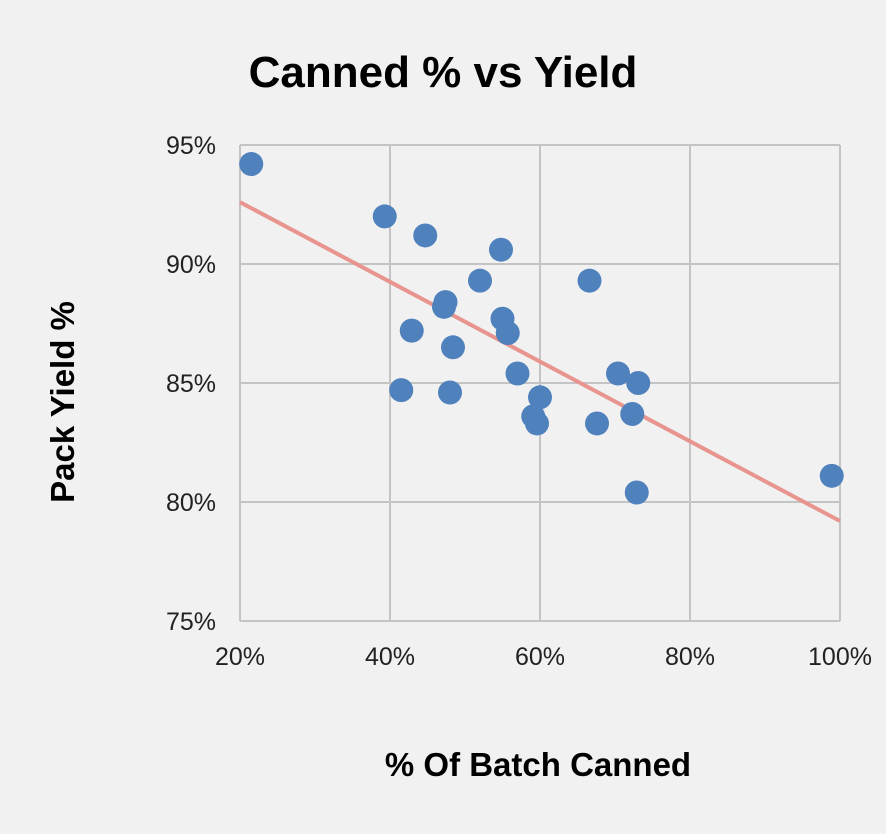 Image resolution: width=886 pixels, height=834 pixels. I want to click on y-tick-label: 85%, so click(191, 384).